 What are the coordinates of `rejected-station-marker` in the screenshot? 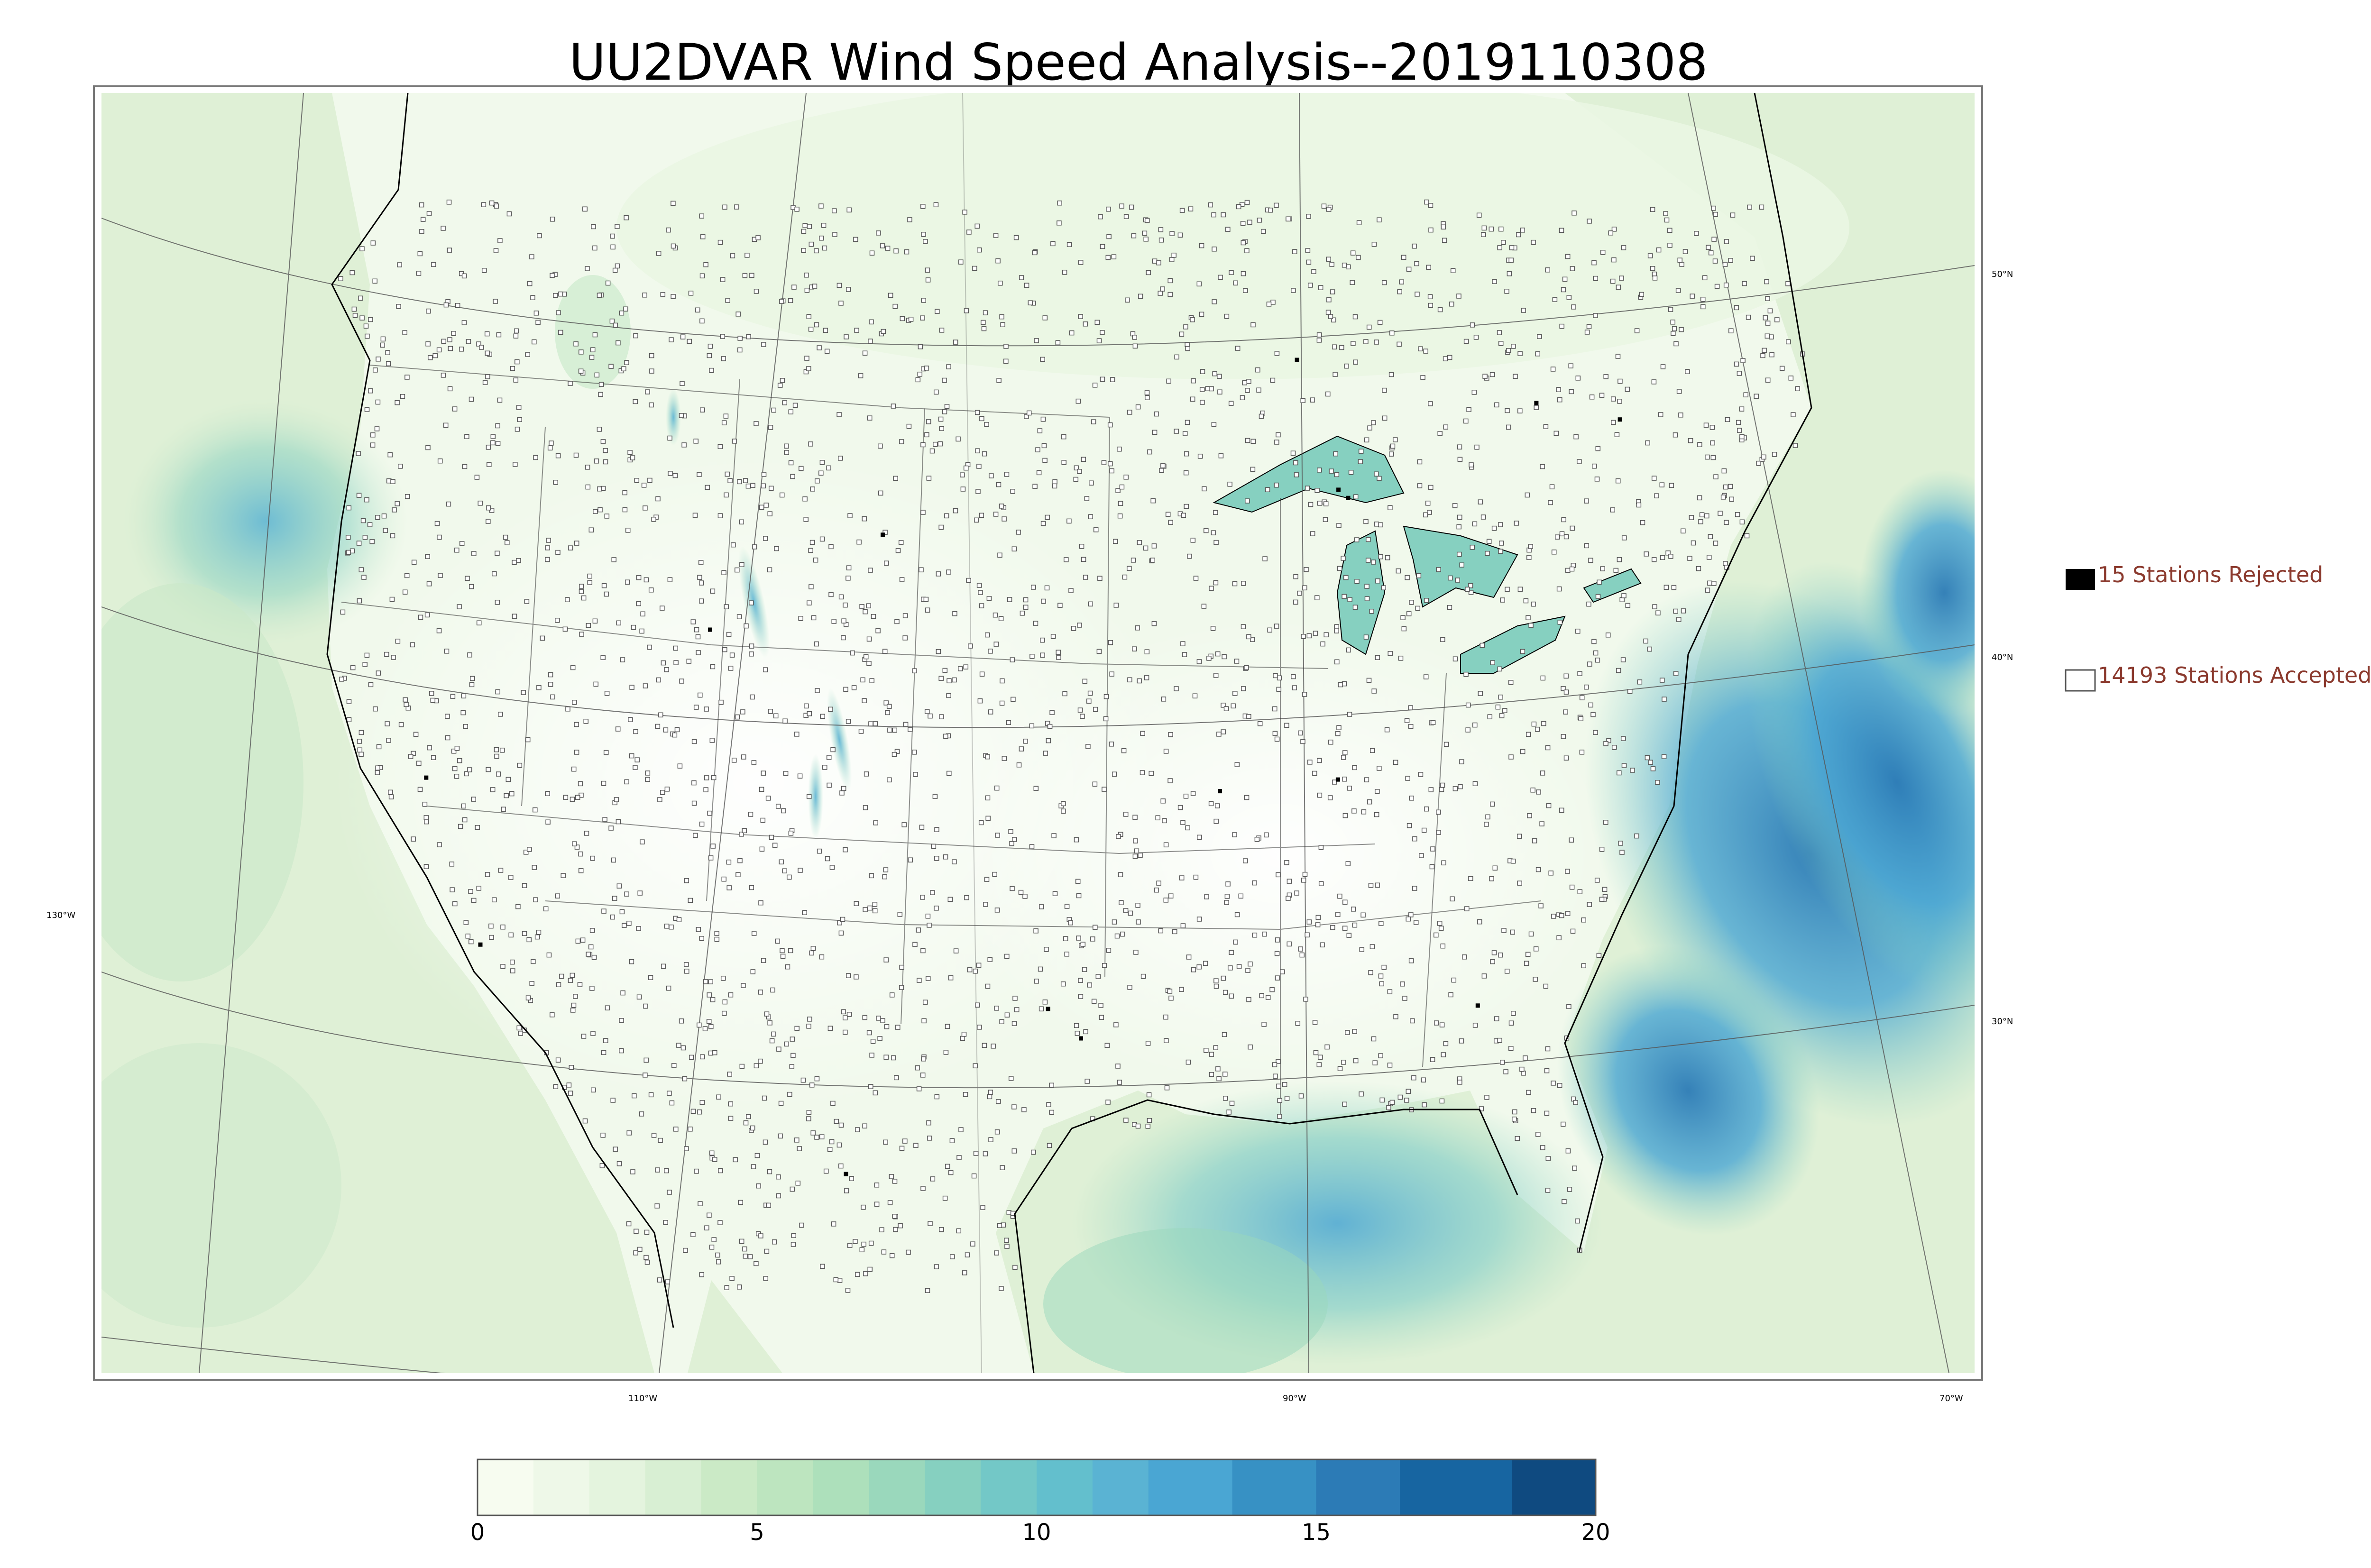 It's located at (1048, 1009).